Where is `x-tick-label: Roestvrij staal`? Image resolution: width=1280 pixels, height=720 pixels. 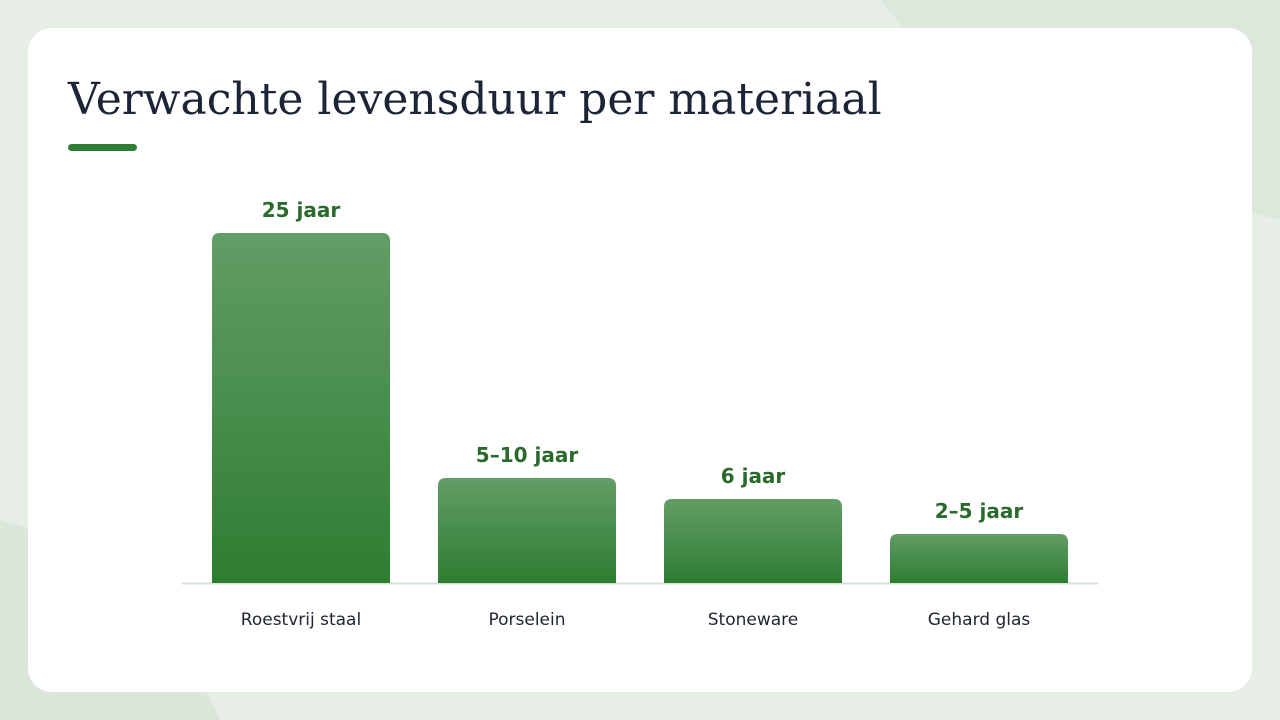
x-tick-label: Roestvrij staal is located at coordinates (301, 620).